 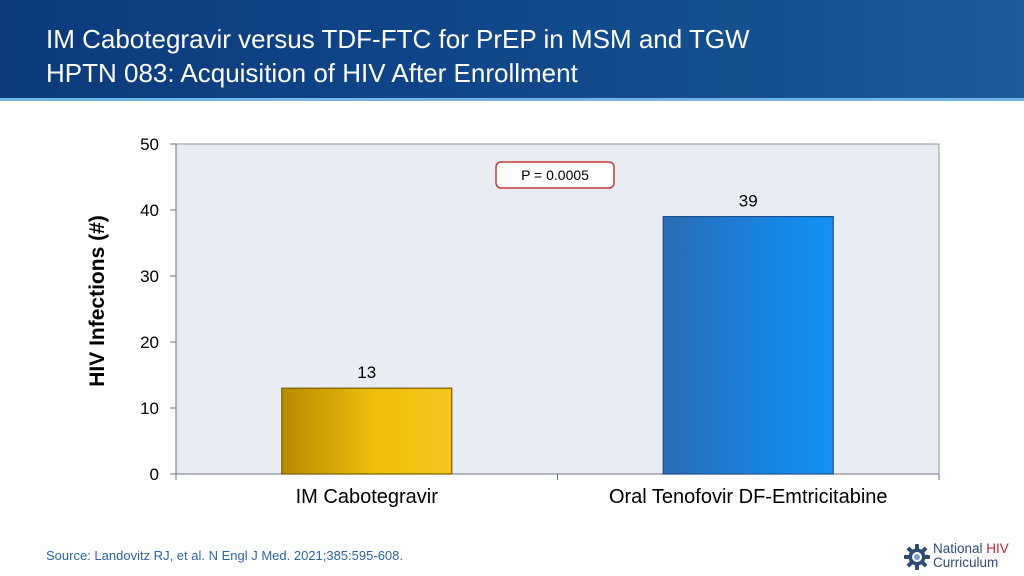 What do you see at coordinates (149, 210) in the screenshot?
I see `y-tick-label: 40` at bounding box center [149, 210].